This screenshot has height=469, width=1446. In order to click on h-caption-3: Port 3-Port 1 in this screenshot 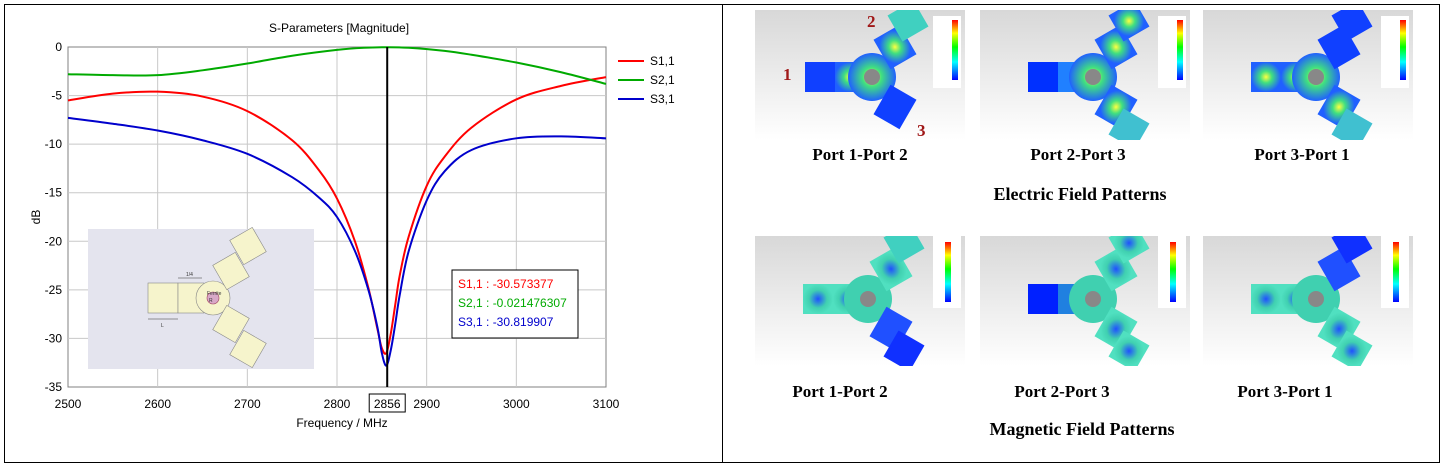, I will do `click(1285, 391)`.